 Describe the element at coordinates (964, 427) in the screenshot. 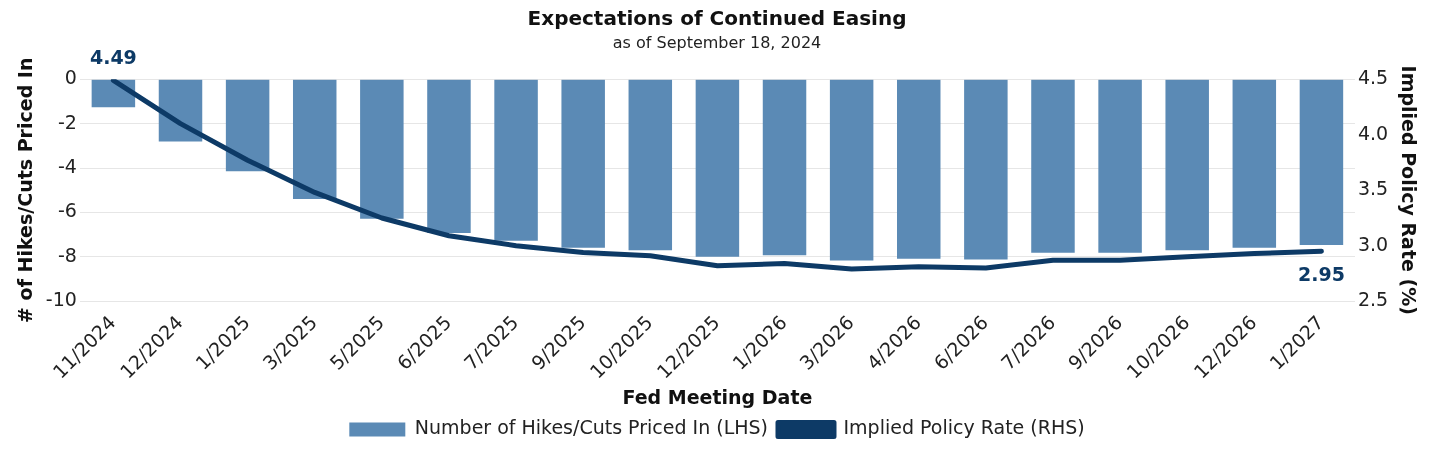

I see `legend-label: Implied Policy Rate (RHS)` at that location.